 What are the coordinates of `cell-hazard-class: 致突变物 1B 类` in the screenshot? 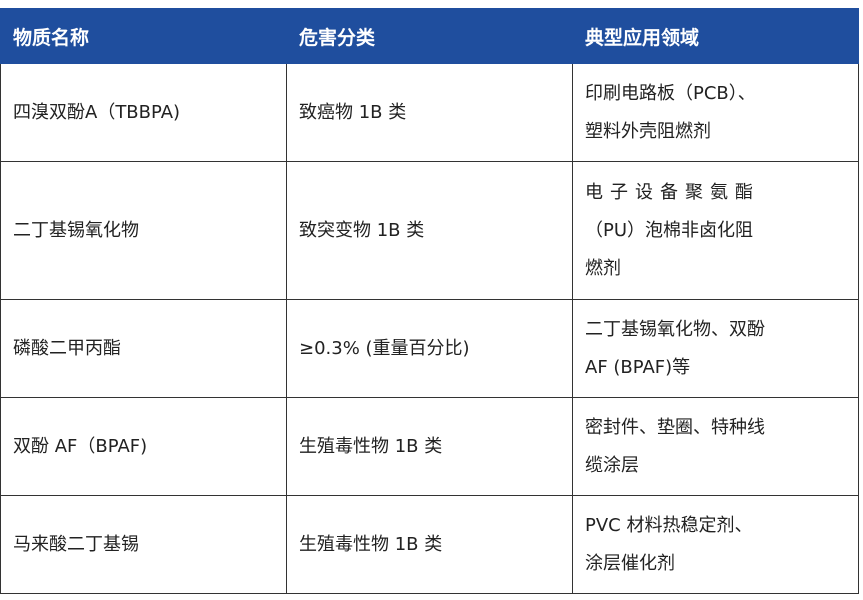 It's located at (429, 230).